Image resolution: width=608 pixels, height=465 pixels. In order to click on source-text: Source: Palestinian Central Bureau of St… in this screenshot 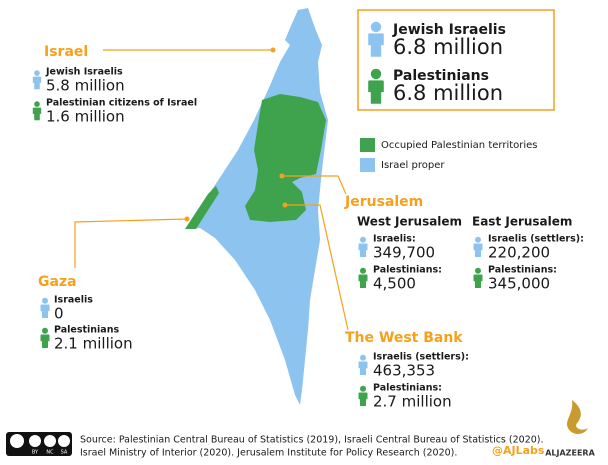, I will do `click(312, 440)`.